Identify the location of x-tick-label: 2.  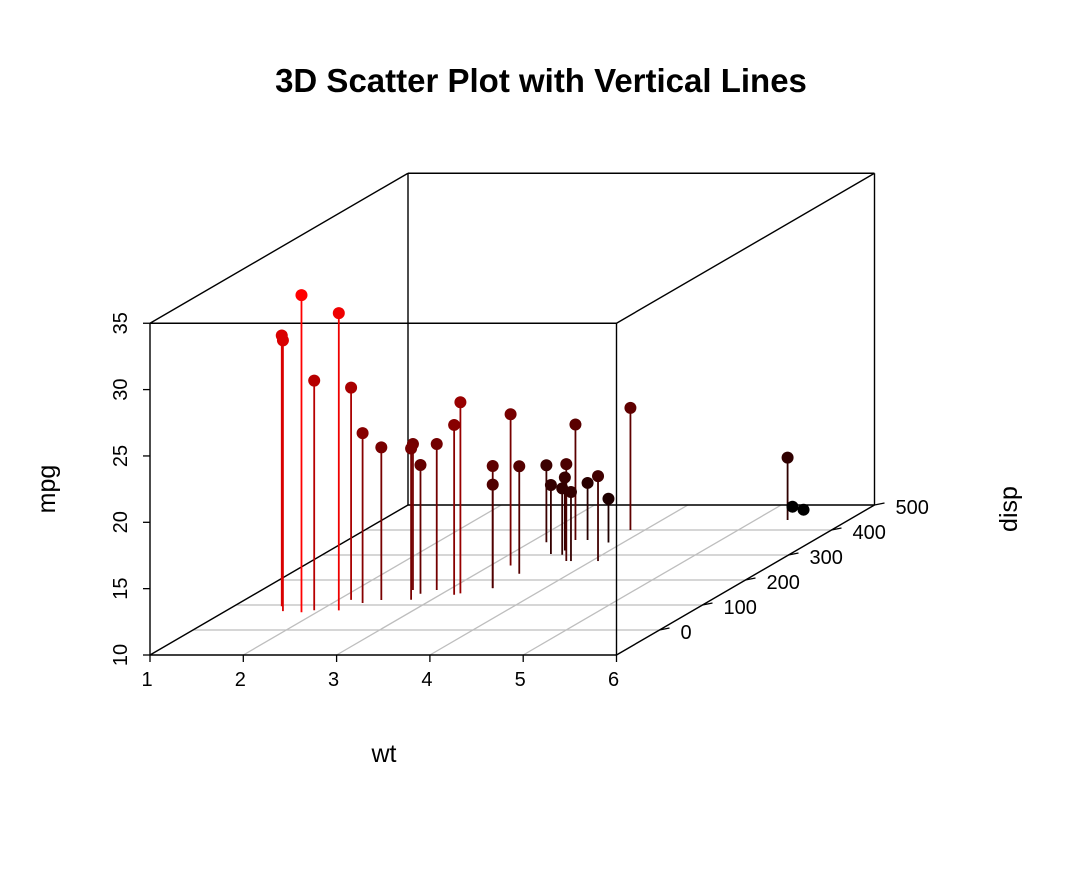
(240, 680).